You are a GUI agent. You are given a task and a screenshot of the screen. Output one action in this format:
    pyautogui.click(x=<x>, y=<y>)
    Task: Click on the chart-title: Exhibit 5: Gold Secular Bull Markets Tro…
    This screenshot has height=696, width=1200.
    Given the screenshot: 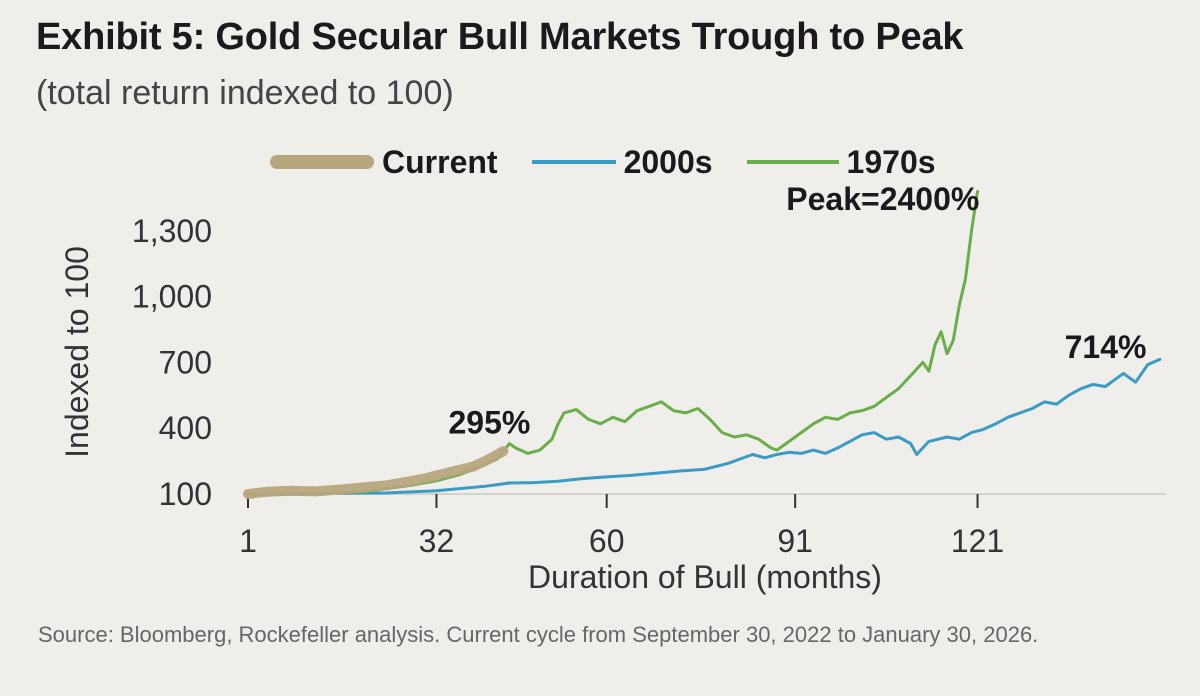 What is the action you would take?
    pyautogui.click(x=500, y=37)
    